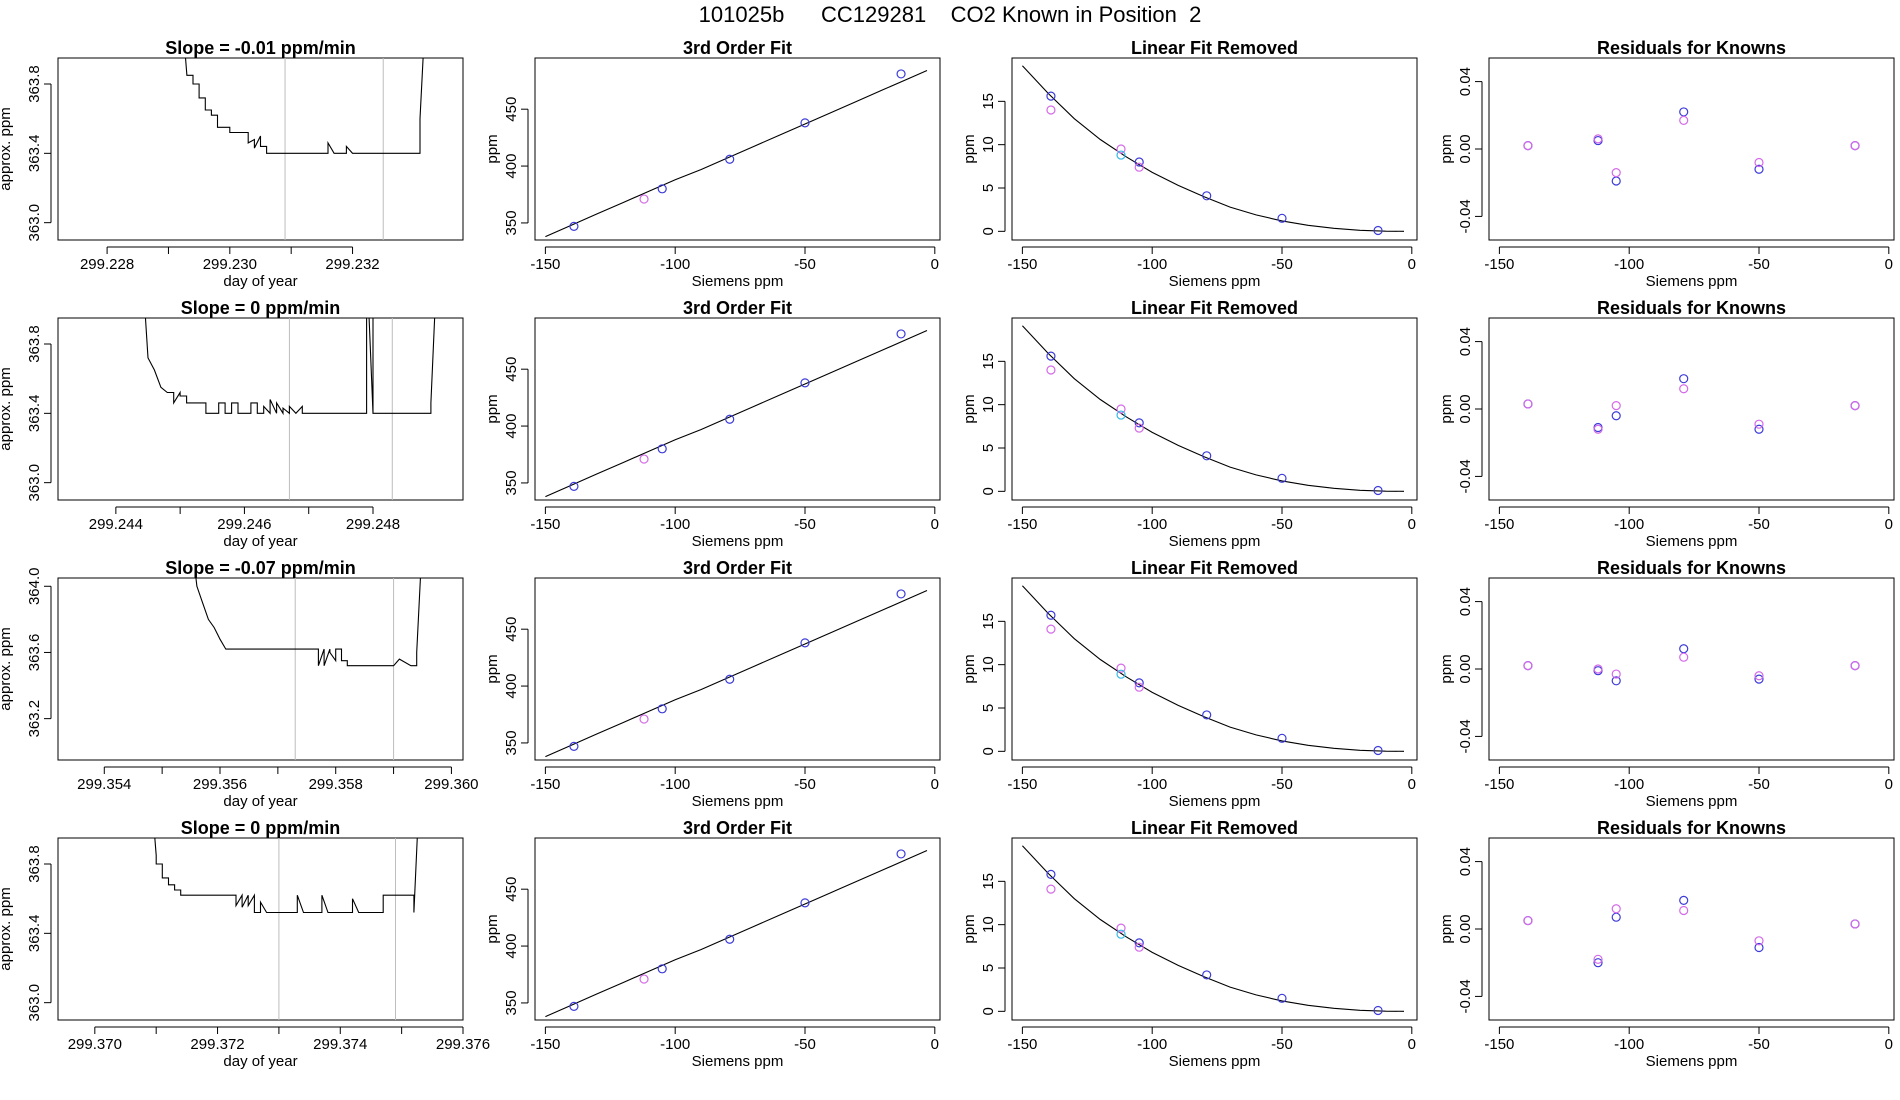 This screenshot has height=1100, width=1900. What do you see at coordinates (34, 84) in the screenshot?
I see `panel-r1c1-y-tick-label: 363.8` at bounding box center [34, 84].